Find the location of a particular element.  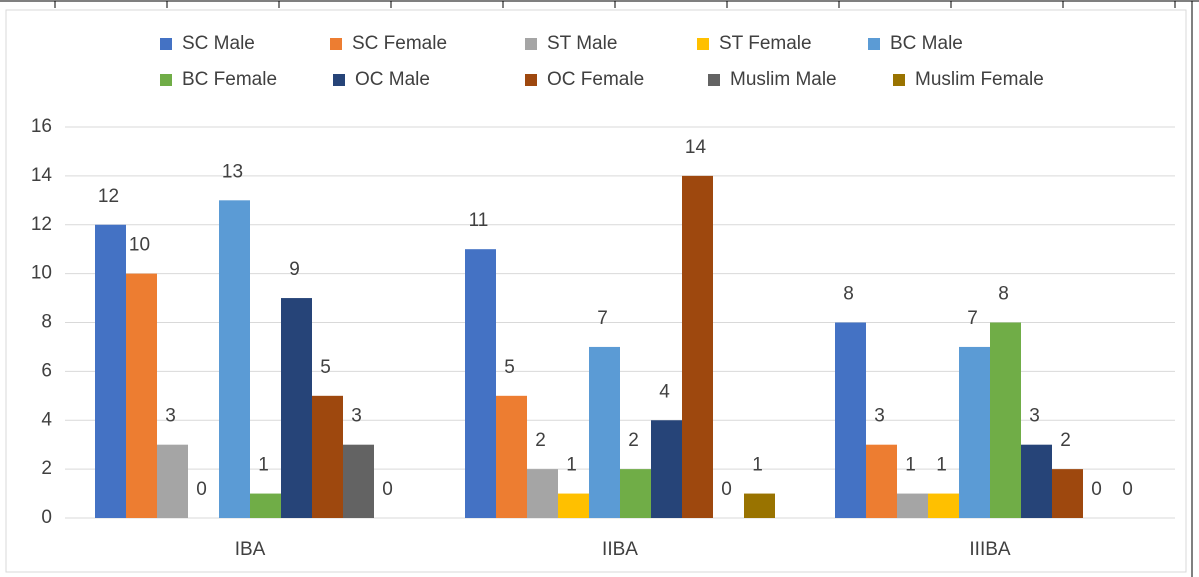

data-label: 9 is located at coordinates (294, 269).